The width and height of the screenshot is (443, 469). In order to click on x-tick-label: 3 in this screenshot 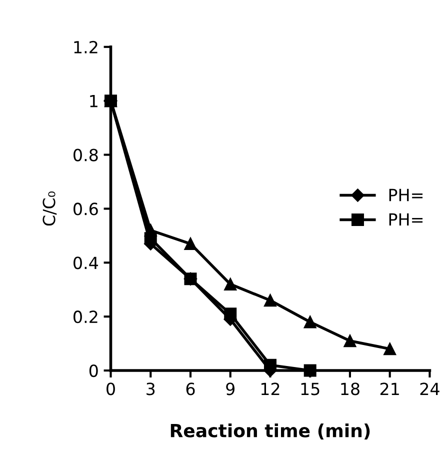, I will do `click(150, 389)`.